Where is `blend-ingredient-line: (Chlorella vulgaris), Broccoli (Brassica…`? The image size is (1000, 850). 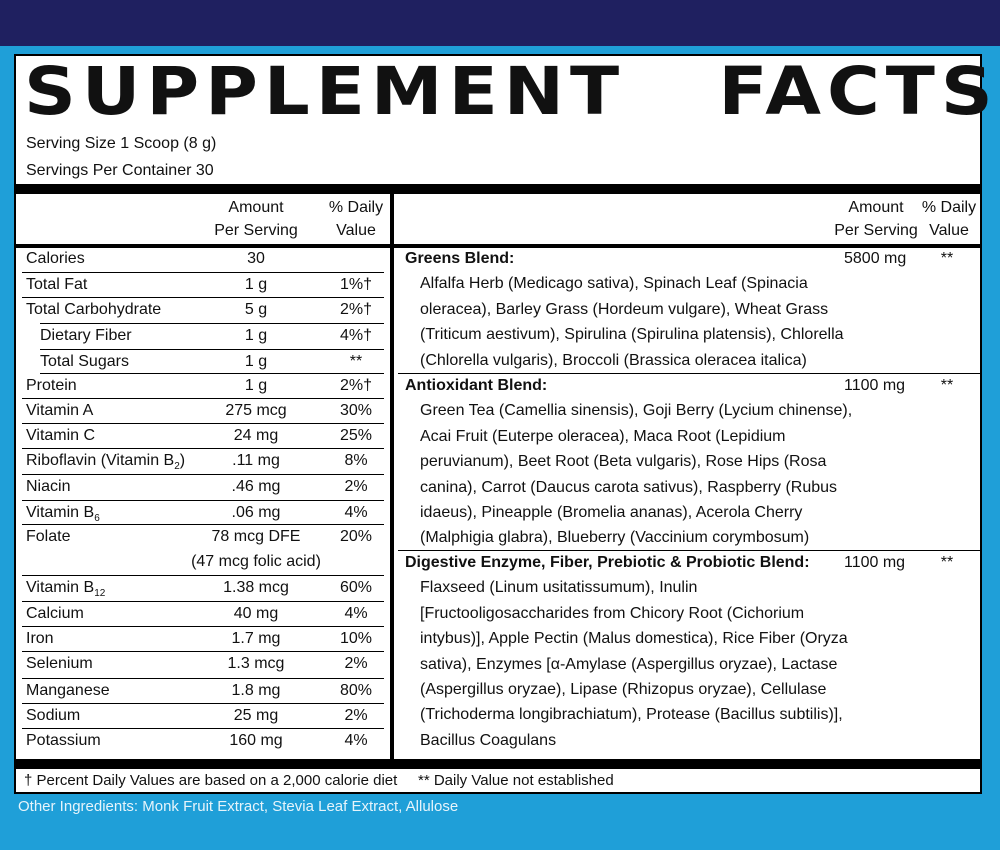 blend-ingredient-line: (Chlorella vulgaris), Broccoli (Brassica… is located at coordinates (613, 360).